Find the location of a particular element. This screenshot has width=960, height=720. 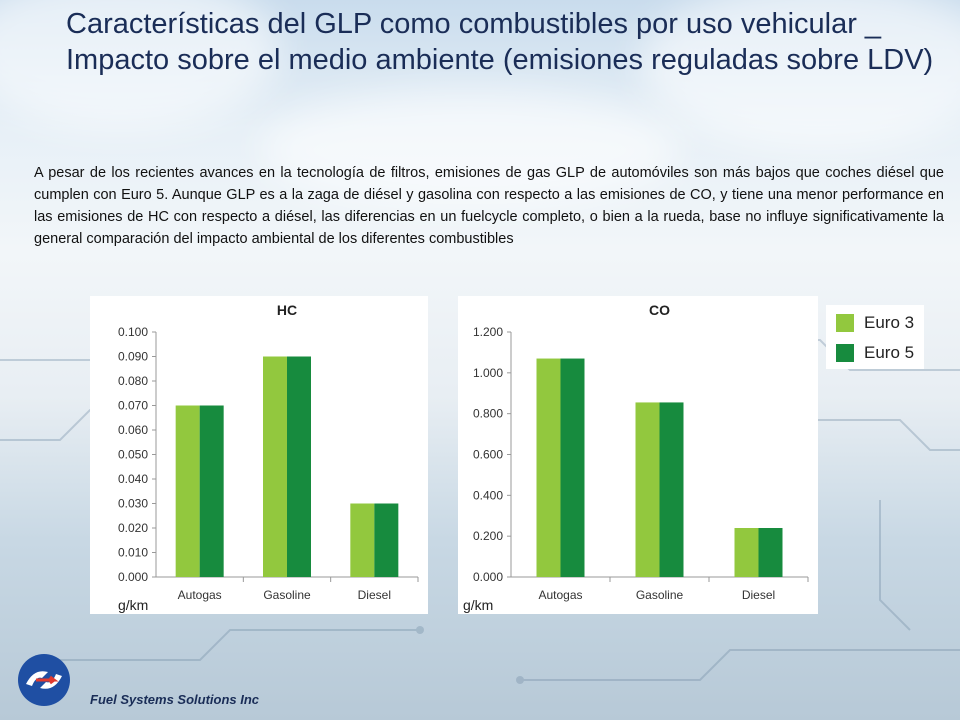

y-tick-label: 0.030 is located at coordinates (133, 504).